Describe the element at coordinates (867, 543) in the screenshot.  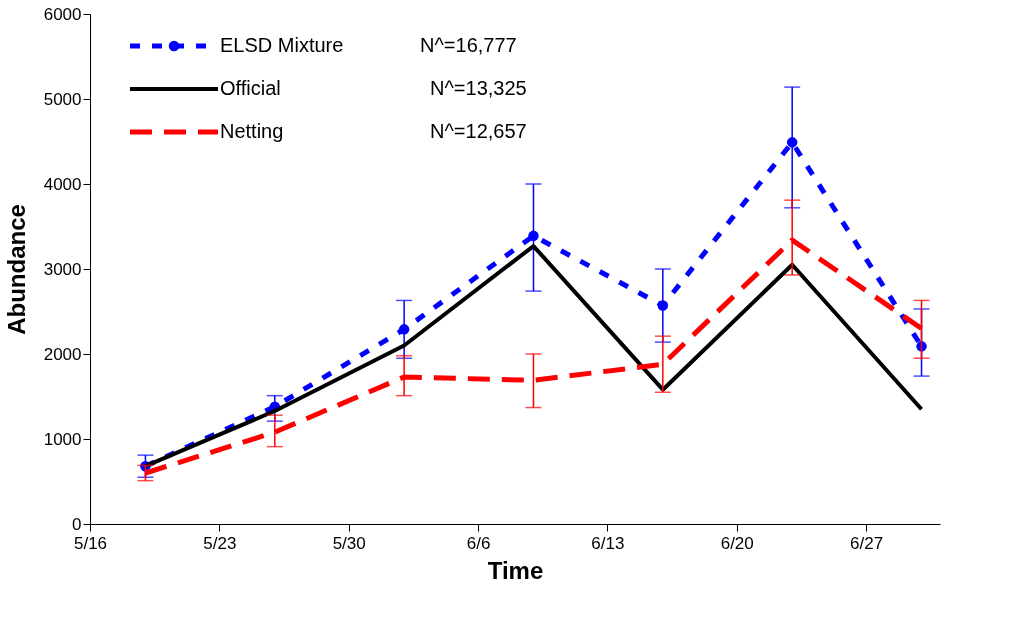
I see `x-tick-label: 6/27` at that location.